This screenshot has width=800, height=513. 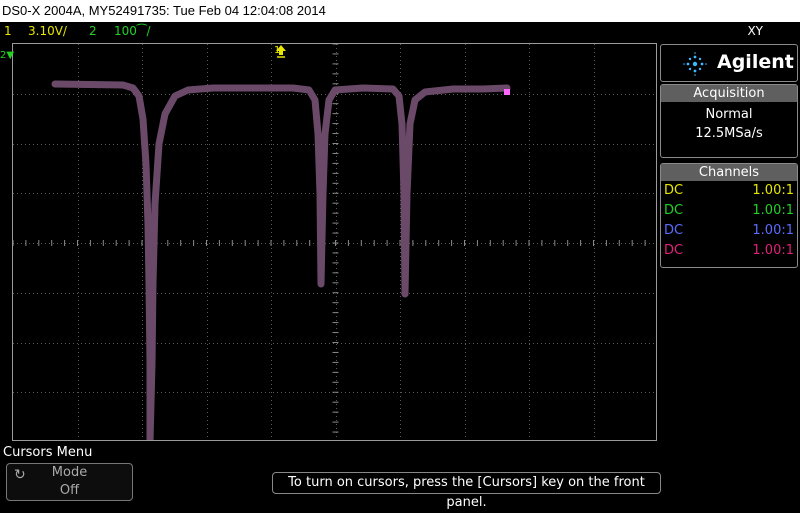 I want to click on sample-rate: 12.5MSa/s, so click(x=729, y=133).